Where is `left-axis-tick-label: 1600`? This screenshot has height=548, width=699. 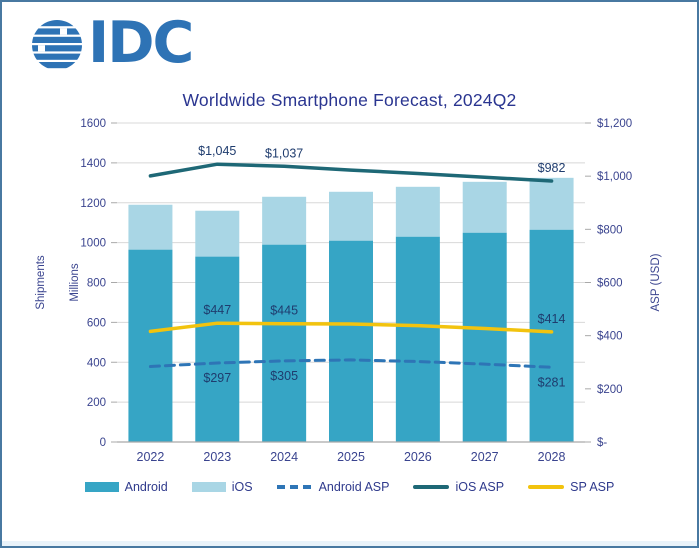 left-axis-tick-label: 1600 is located at coordinates (93, 124).